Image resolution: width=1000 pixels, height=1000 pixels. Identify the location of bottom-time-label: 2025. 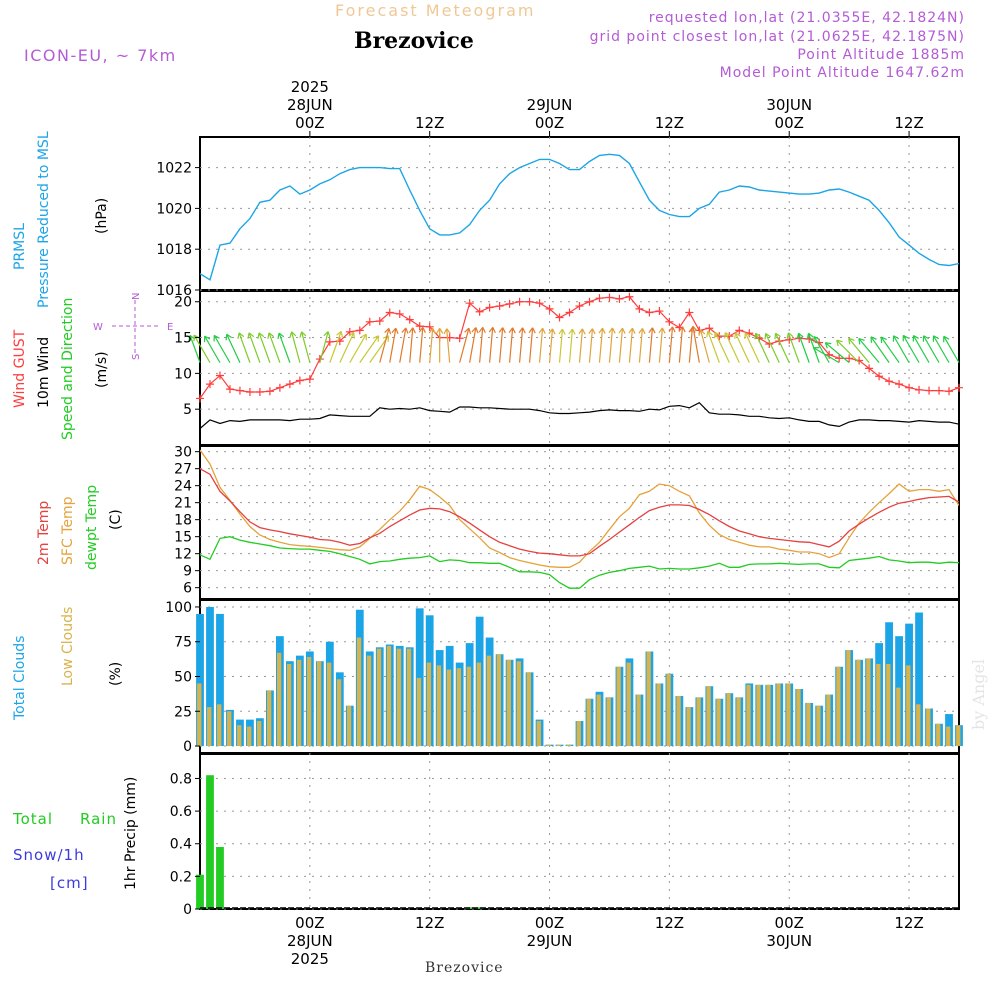
(310, 959).